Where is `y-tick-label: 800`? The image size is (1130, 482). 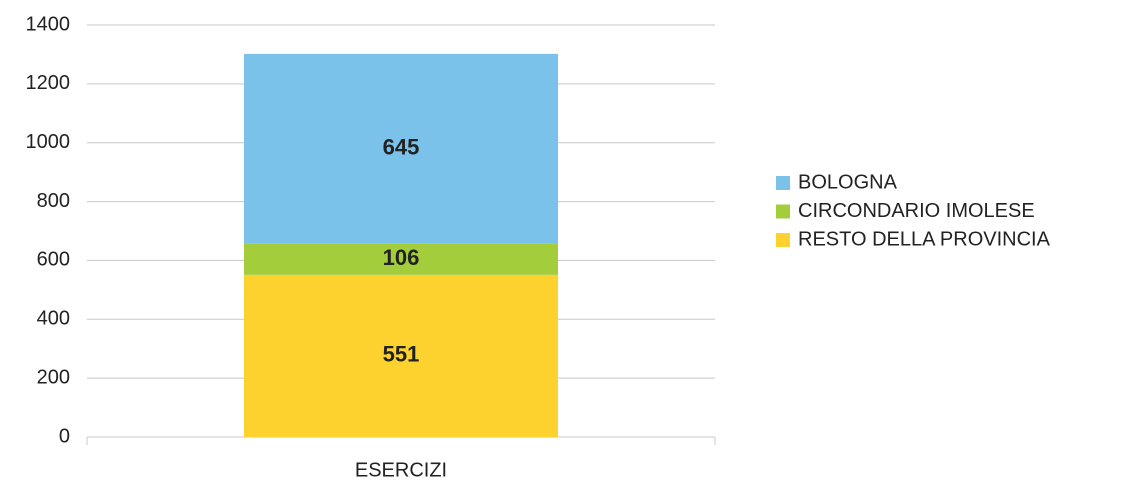 y-tick-label: 800 is located at coordinates (53, 201).